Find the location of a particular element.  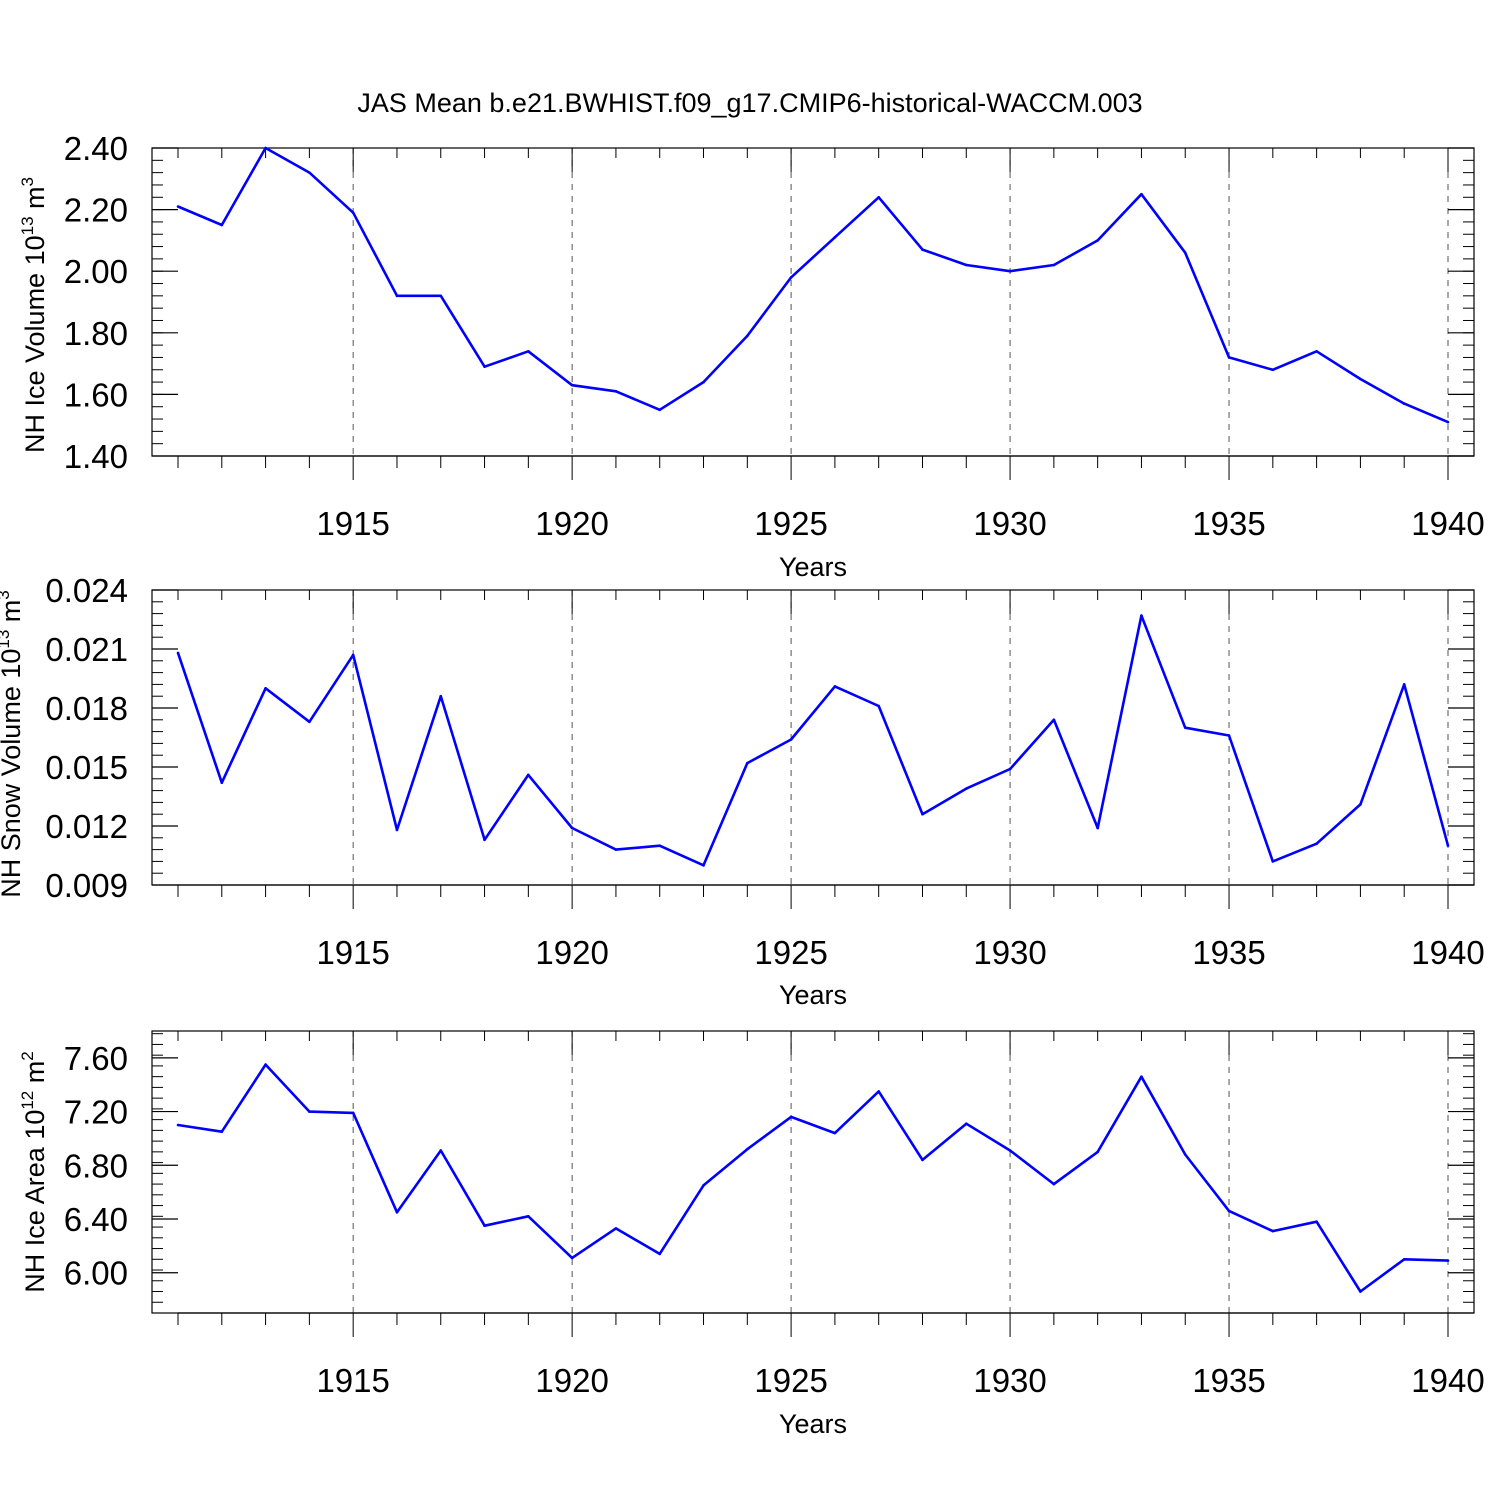

y-tick-label: 0.024 is located at coordinates (86, 590).